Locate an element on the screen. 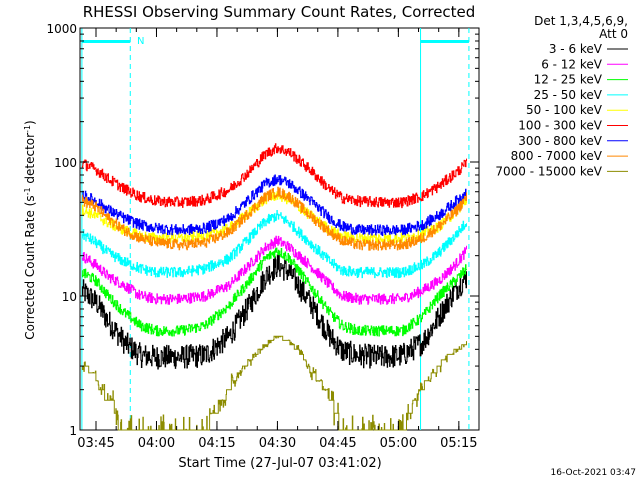  series-line-800-7000-kev is located at coordinates (274, 218).